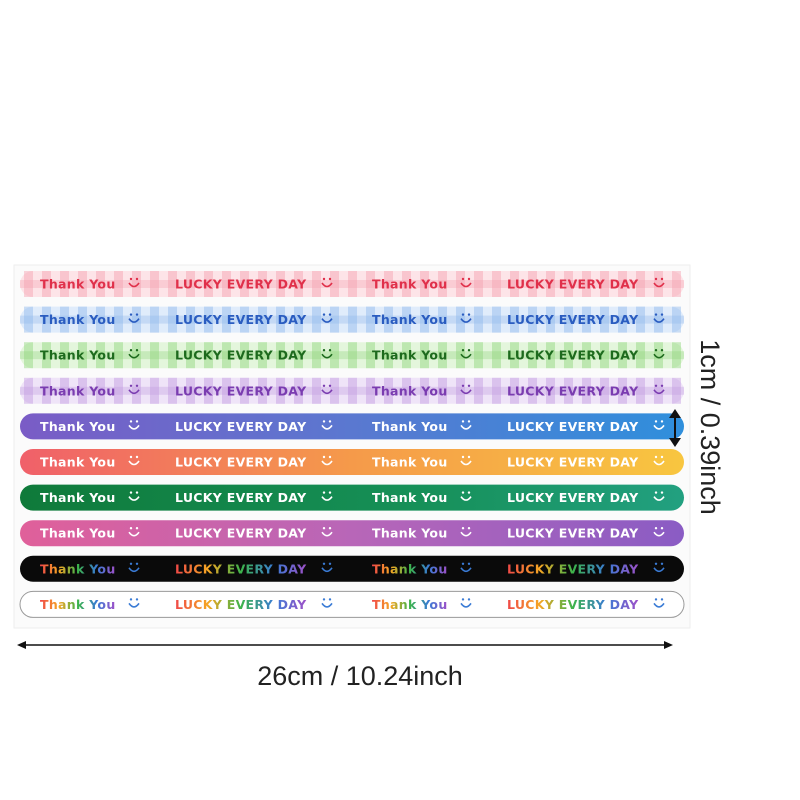 The height and width of the screenshot is (800, 800). I want to click on width-dimension: 26cm / 10.24inch, so click(345, 666).